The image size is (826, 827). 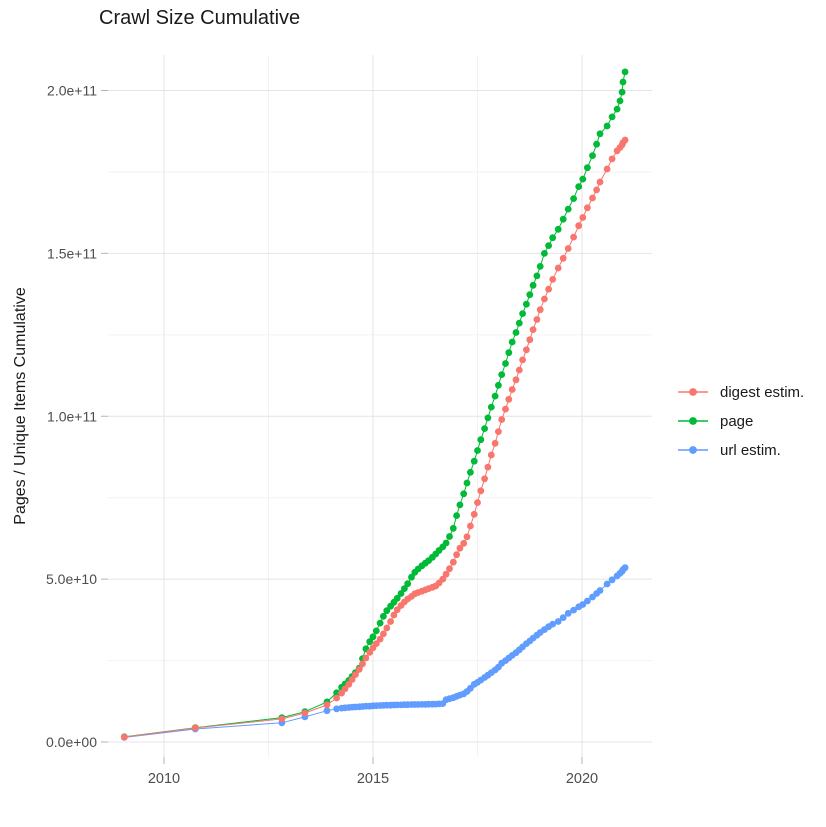 I want to click on legend-label: digest estim., so click(x=762, y=392).